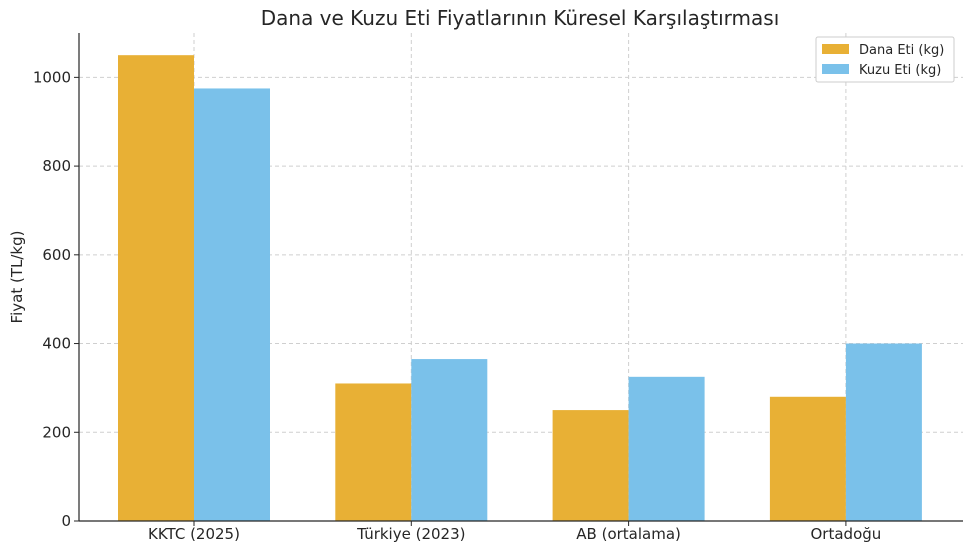 Image resolution: width=971 pixels, height=551 pixels. I want to click on legend-label: Dana Eti (kg), so click(901, 50).